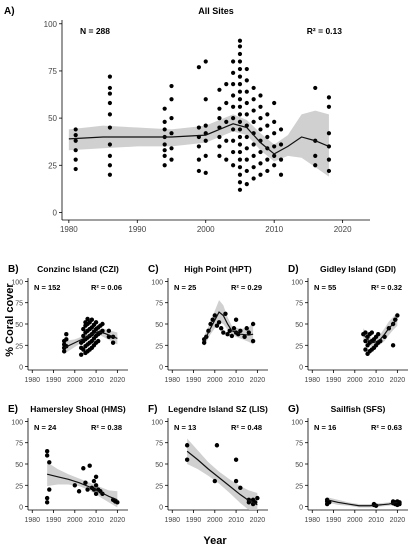  I want to click on x-tick-label: 2010, so click(376, 380).